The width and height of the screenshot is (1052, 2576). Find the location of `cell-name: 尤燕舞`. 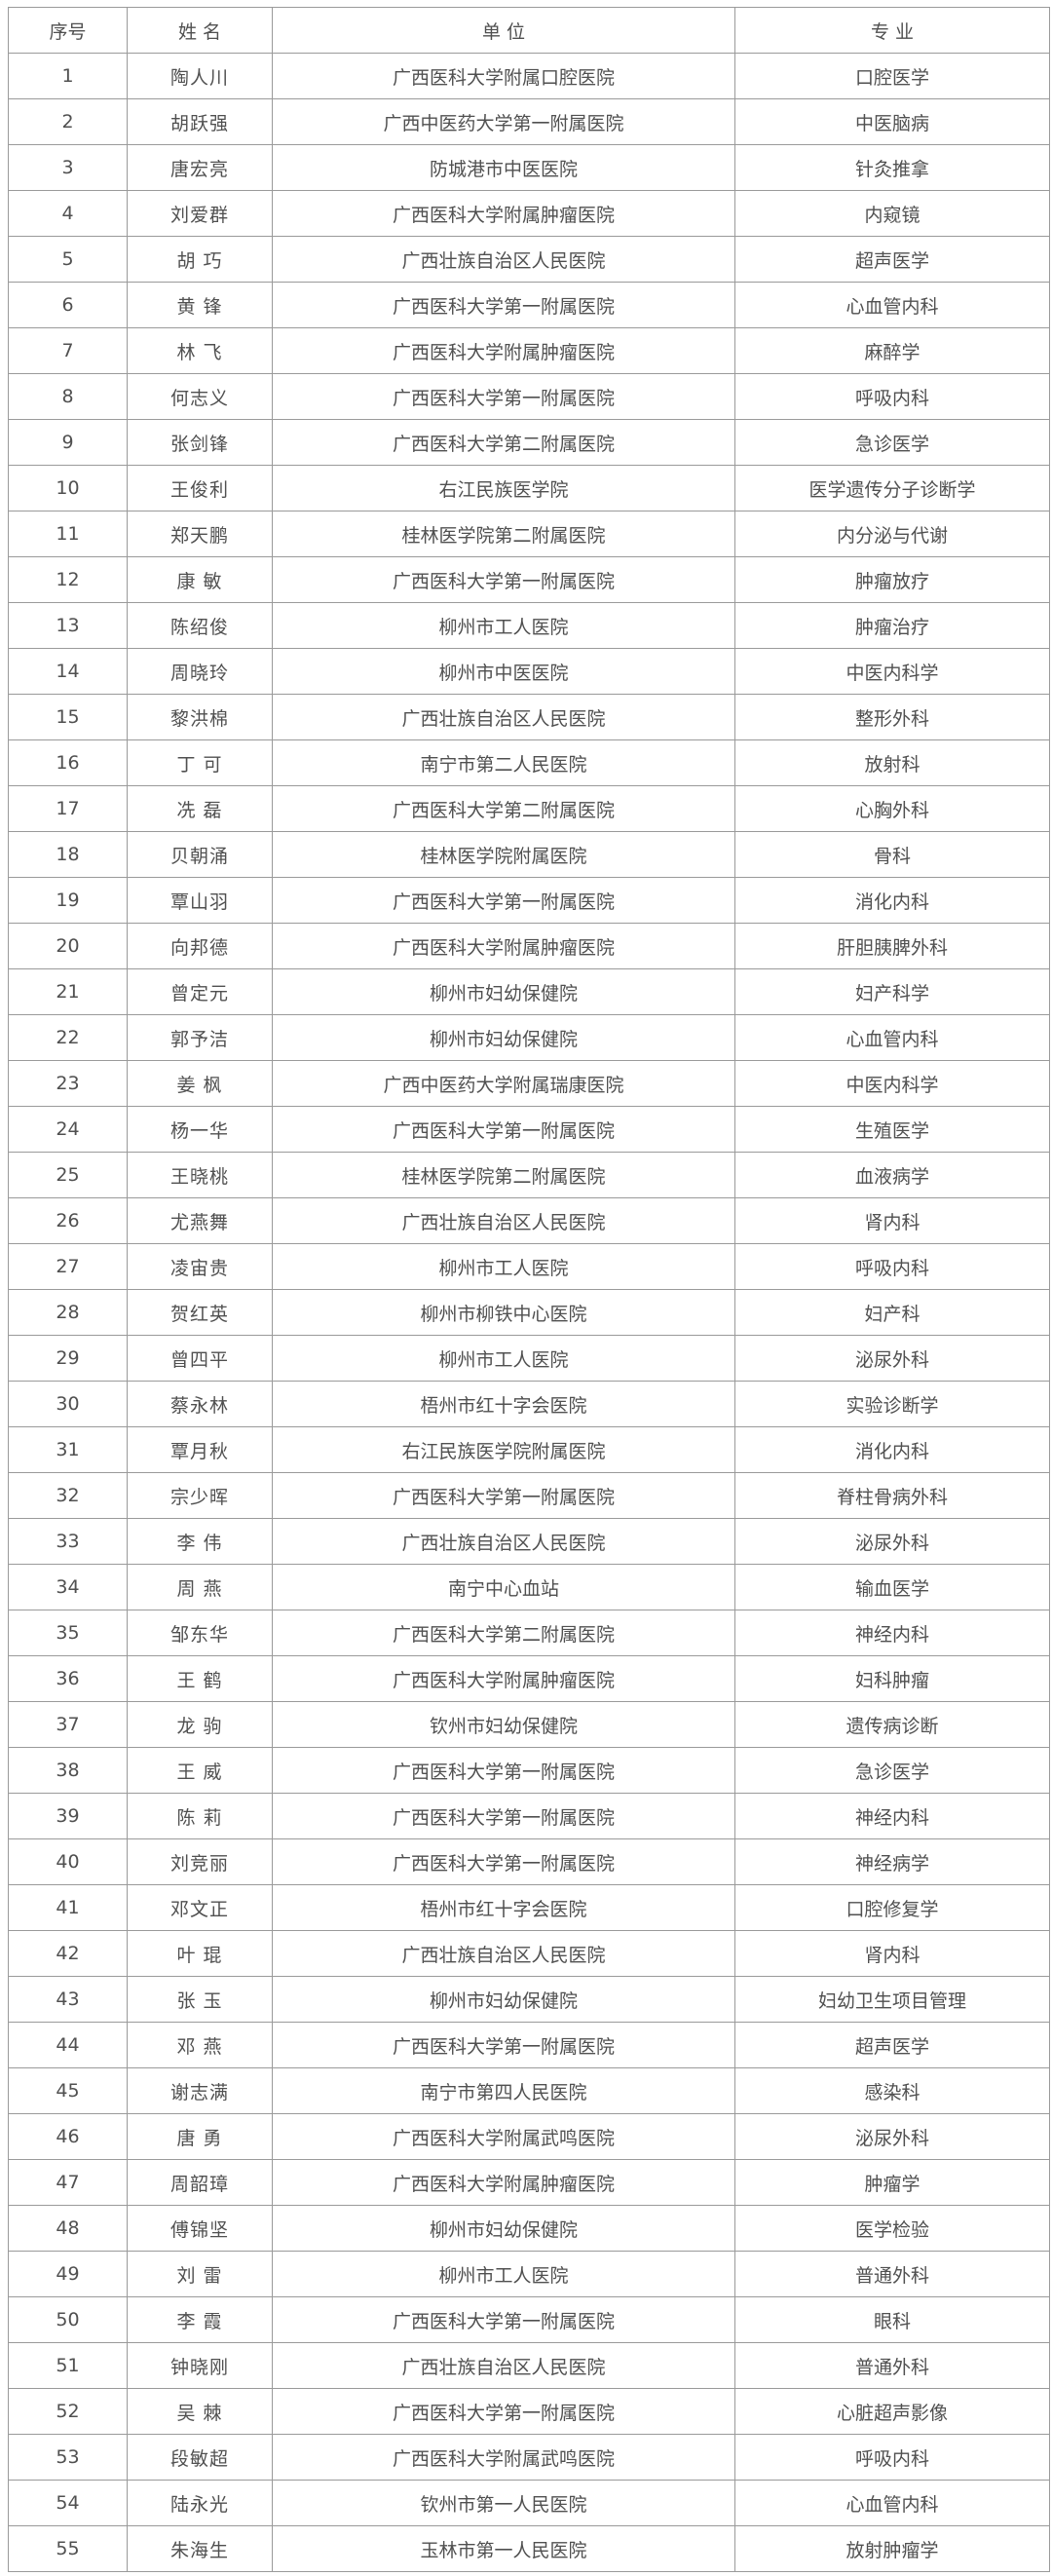

cell-name: 尤燕舞 is located at coordinates (200, 1220).